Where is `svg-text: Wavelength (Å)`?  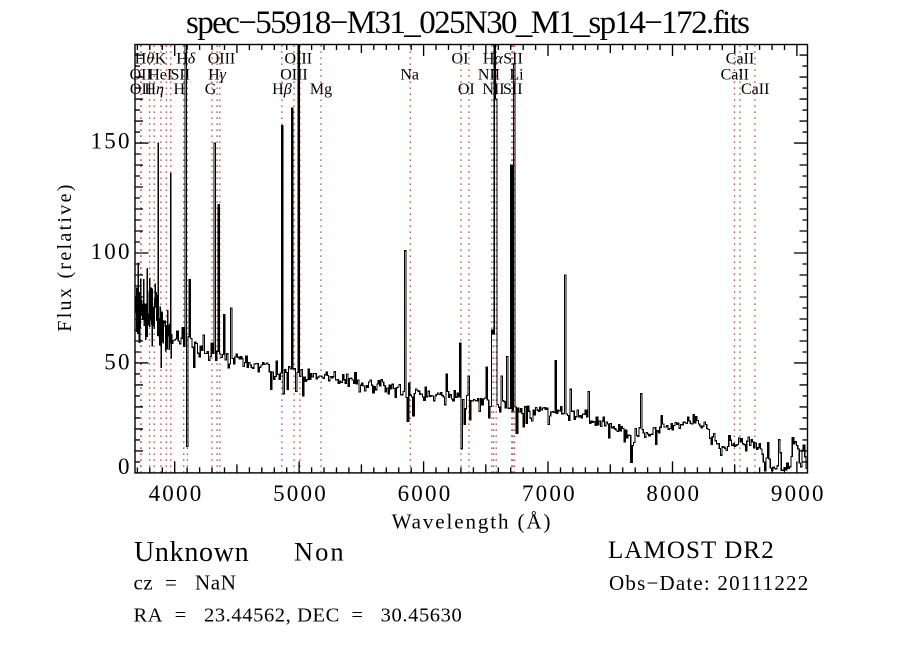
svg-text: Wavelength (Å) is located at coordinates (472, 522).